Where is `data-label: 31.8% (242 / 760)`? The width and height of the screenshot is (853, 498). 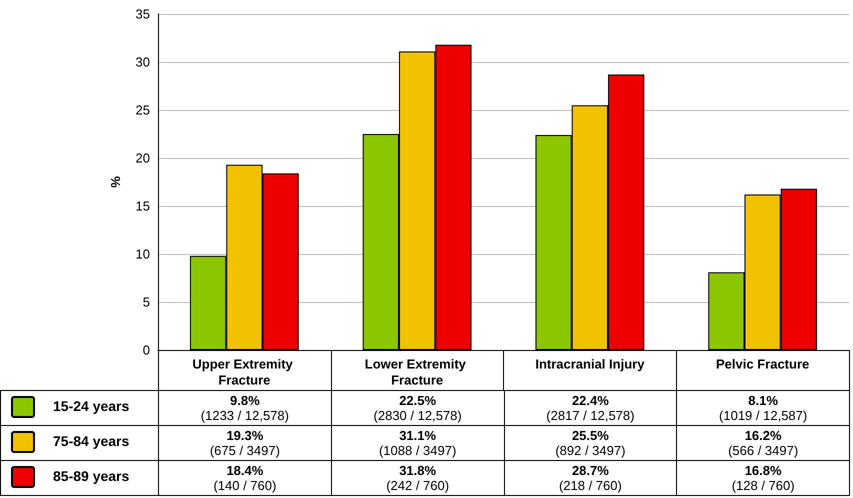
data-label: 31.8% (242 / 760) is located at coordinates (418, 478).